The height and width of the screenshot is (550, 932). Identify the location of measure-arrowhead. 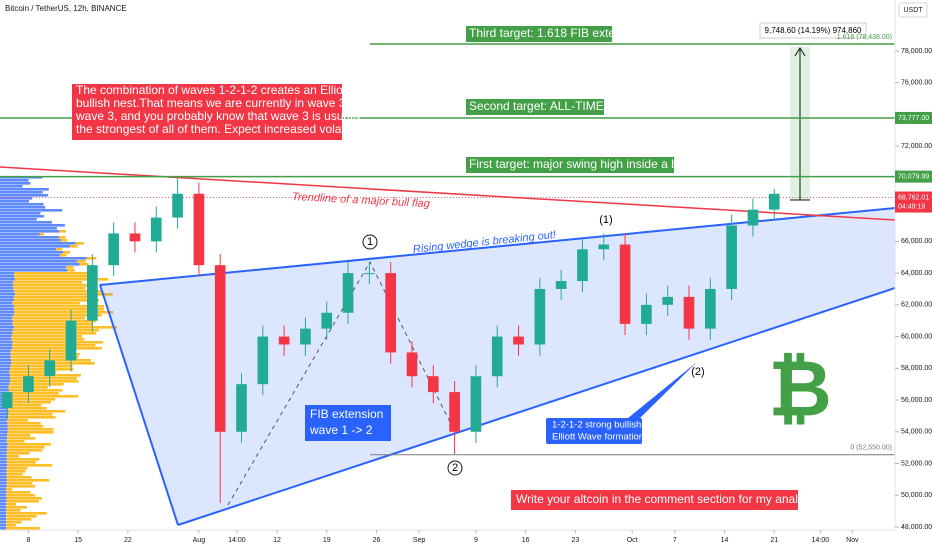
(800, 52).